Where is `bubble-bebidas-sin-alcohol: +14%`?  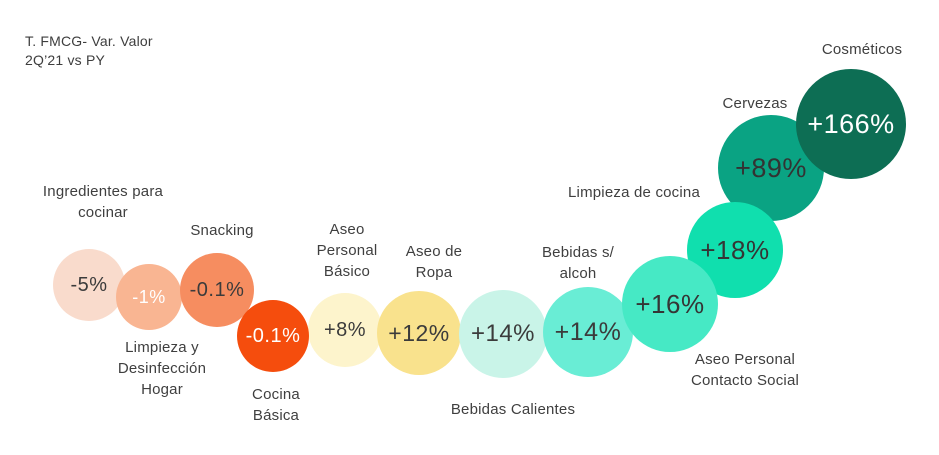
bubble-bebidas-sin-alcohol: +14% is located at coordinates (588, 332).